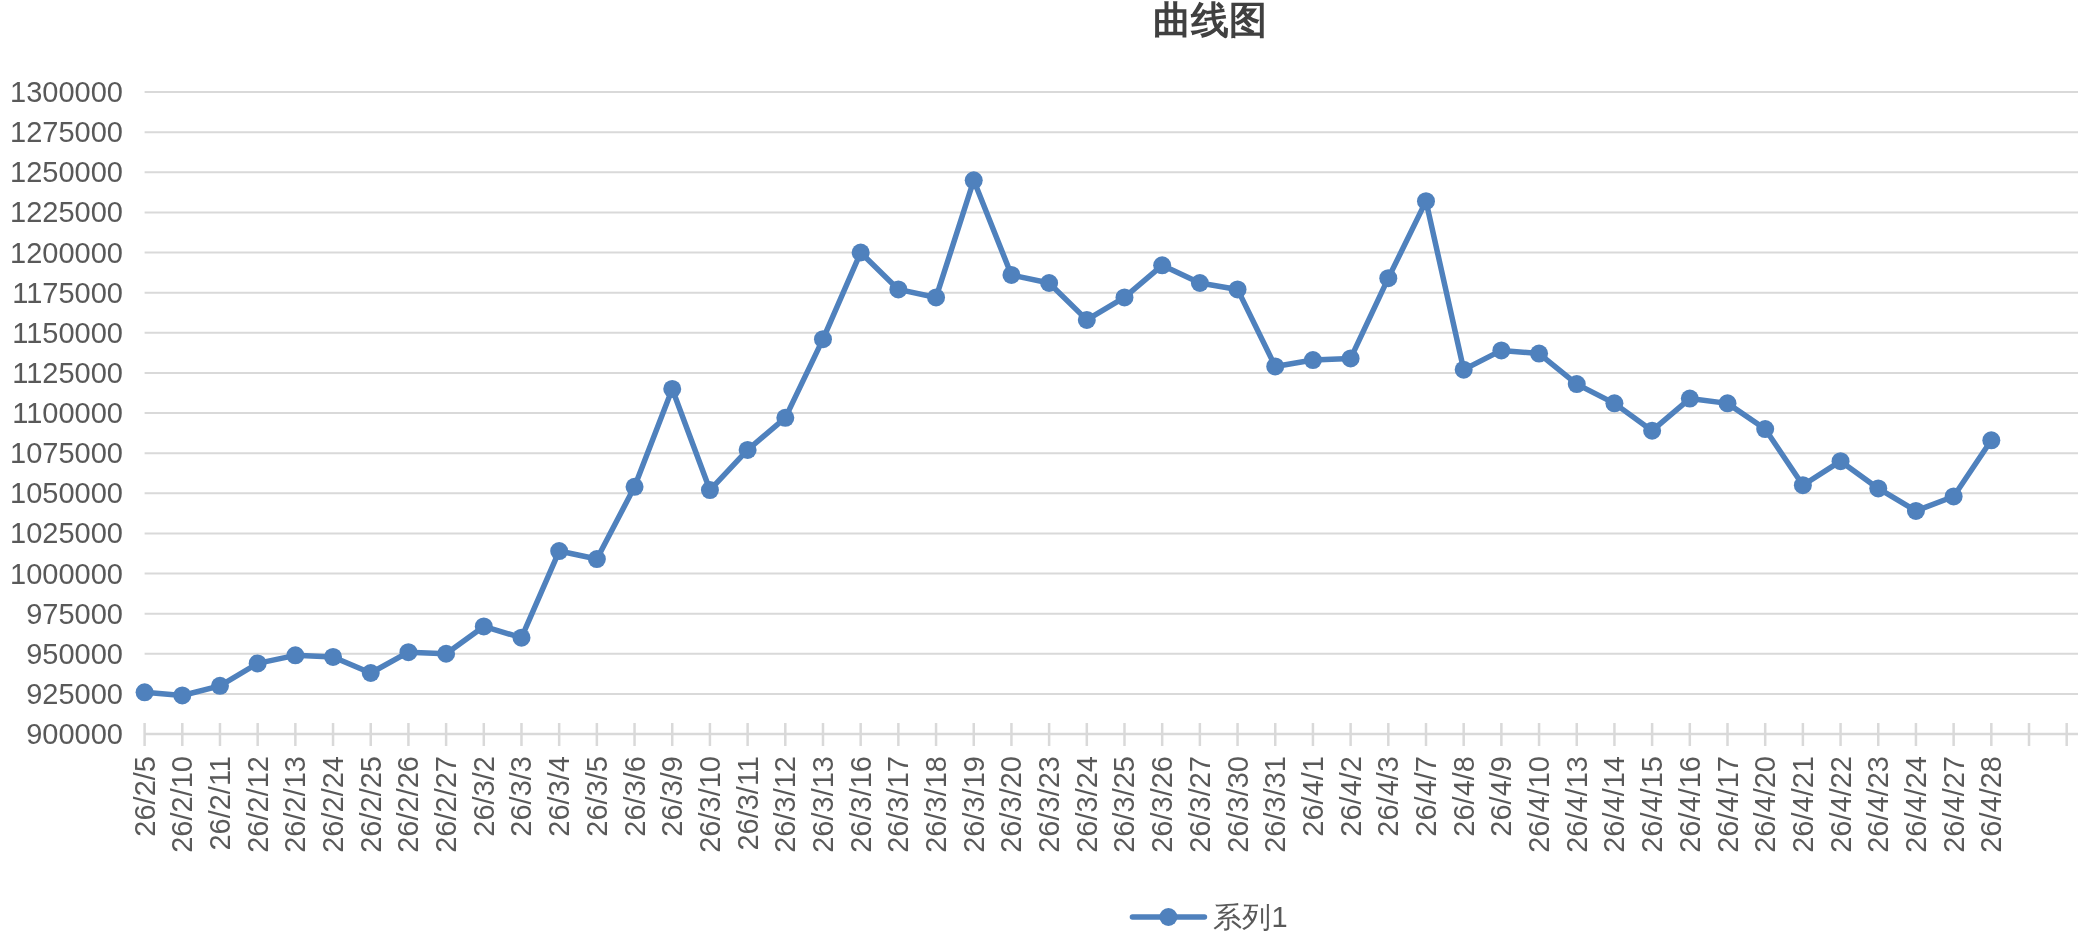  Describe the element at coordinates (1501, 796) in the screenshot. I see `x-tick-label: 26/4/9` at that location.